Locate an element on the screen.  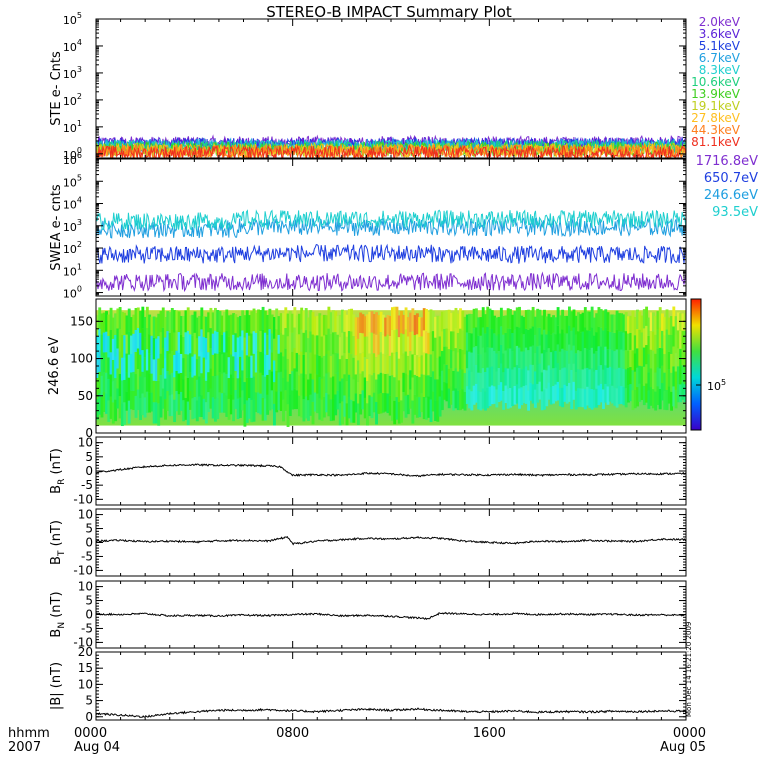
panel-data is located at coordinates (391, 146).